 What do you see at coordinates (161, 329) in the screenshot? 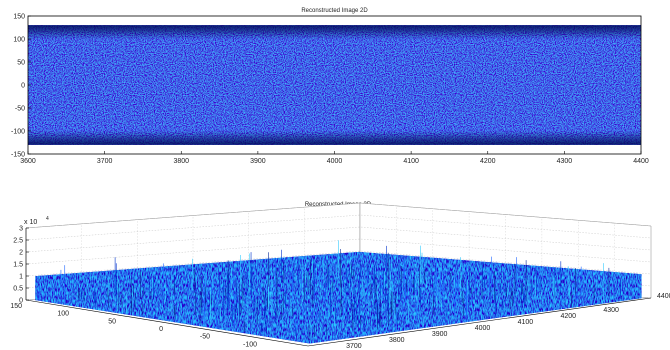
I see `chart-3d-y-tick-label: 0` at bounding box center [161, 329].